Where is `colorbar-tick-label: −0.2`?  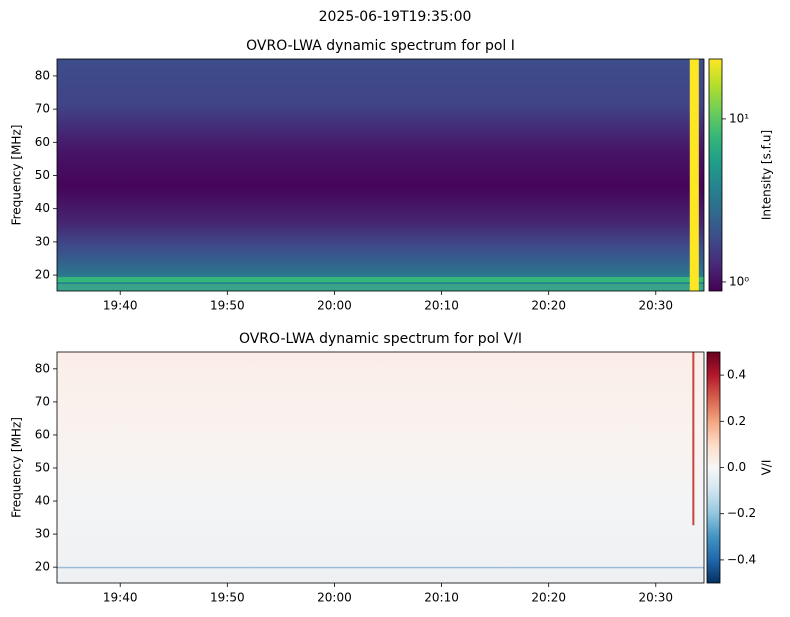
colorbar-tick-label: −0.2 is located at coordinates (741, 513).